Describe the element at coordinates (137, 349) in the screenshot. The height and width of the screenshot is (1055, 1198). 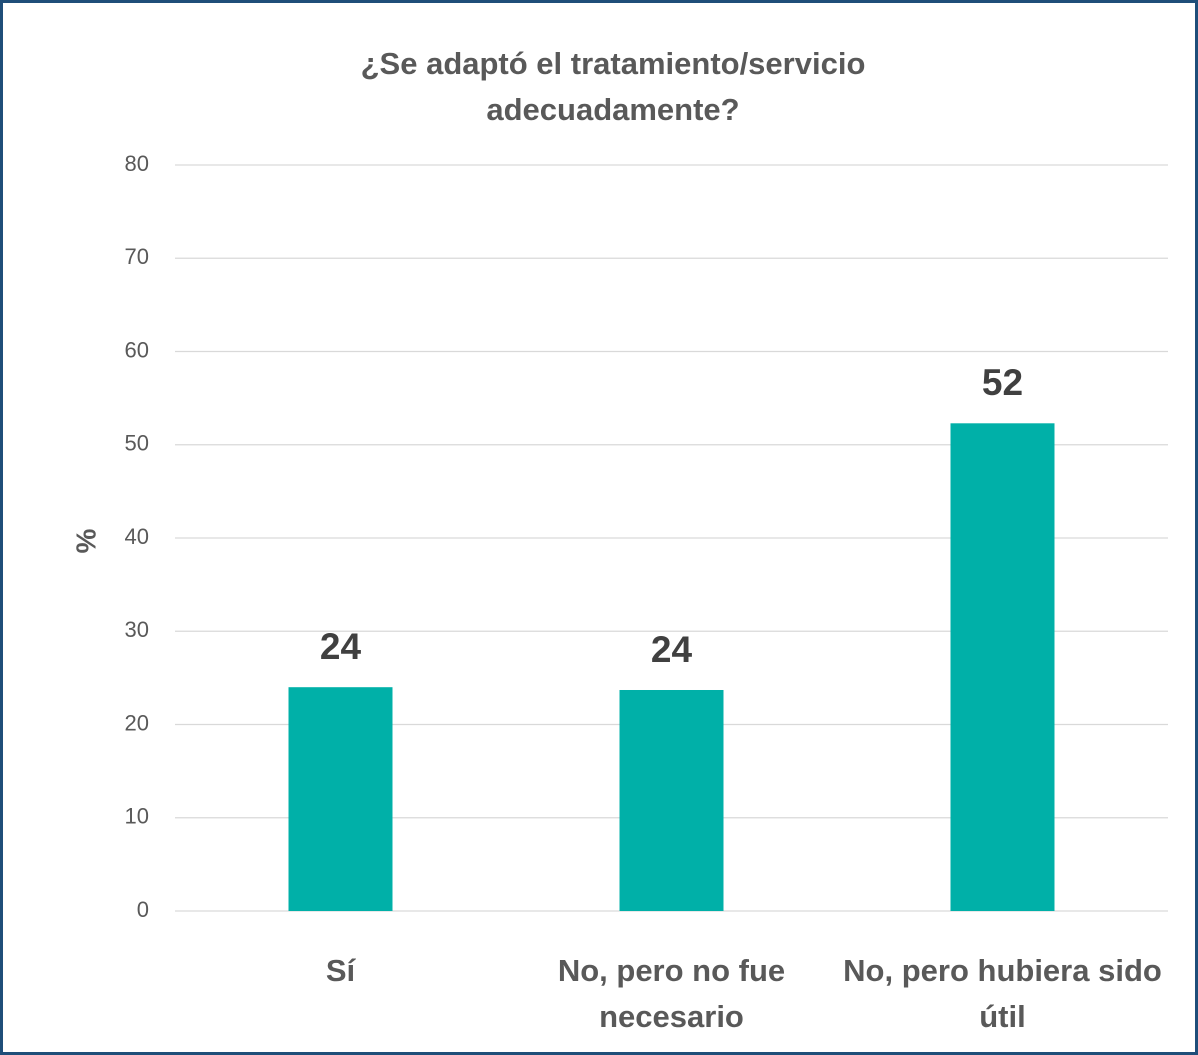
I see `y-tick-label: 60` at that location.